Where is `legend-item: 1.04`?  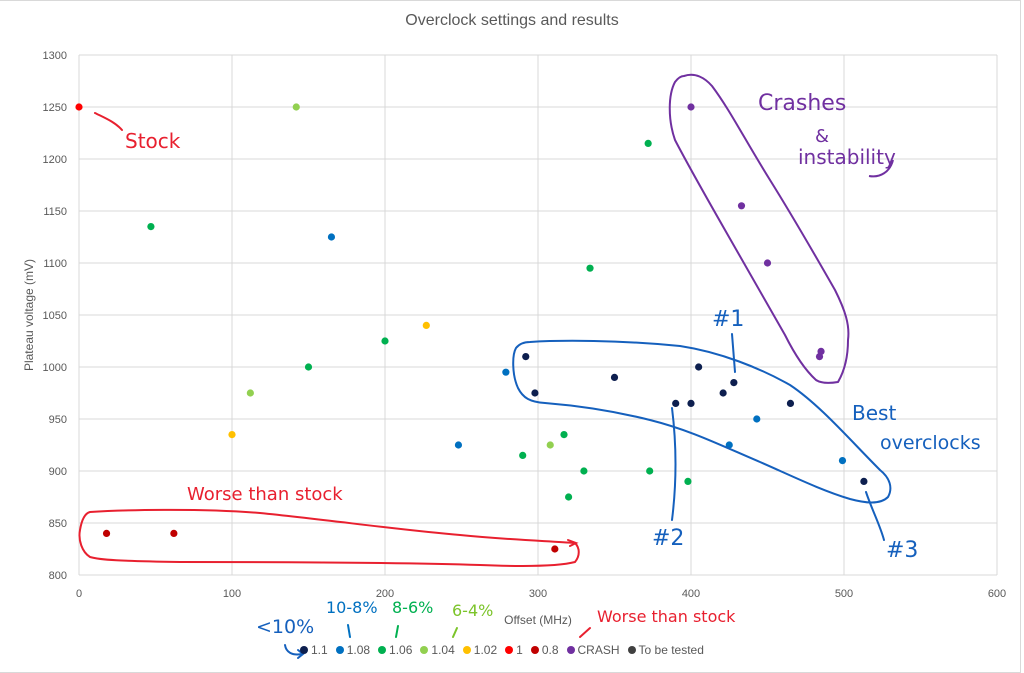 legend-item: 1.04 is located at coordinates (437, 650).